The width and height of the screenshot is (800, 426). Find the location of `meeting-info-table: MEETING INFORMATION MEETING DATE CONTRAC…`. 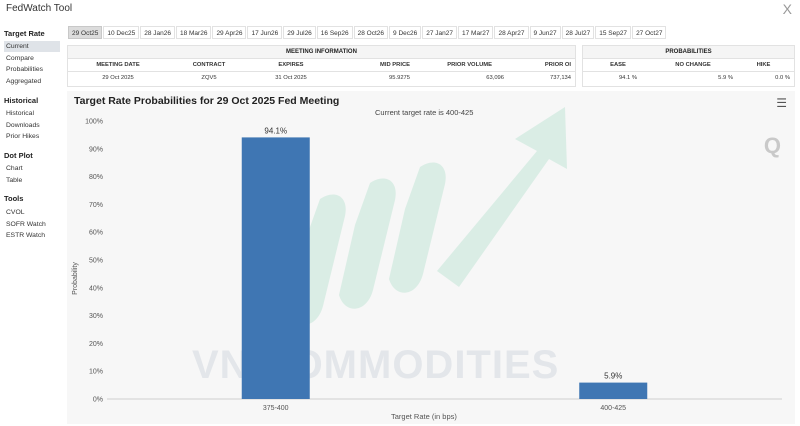

meeting-info-table: MEETING INFORMATION MEETING DATE CONTRAC… is located at coordinates (321, 66).